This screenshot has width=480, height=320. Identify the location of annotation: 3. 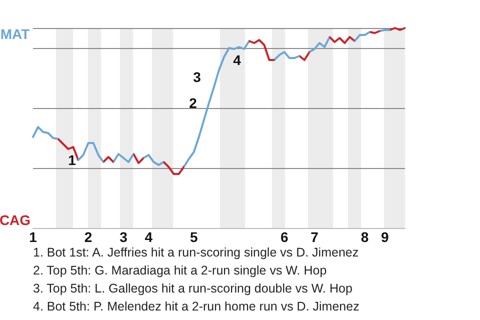
(197, 77).